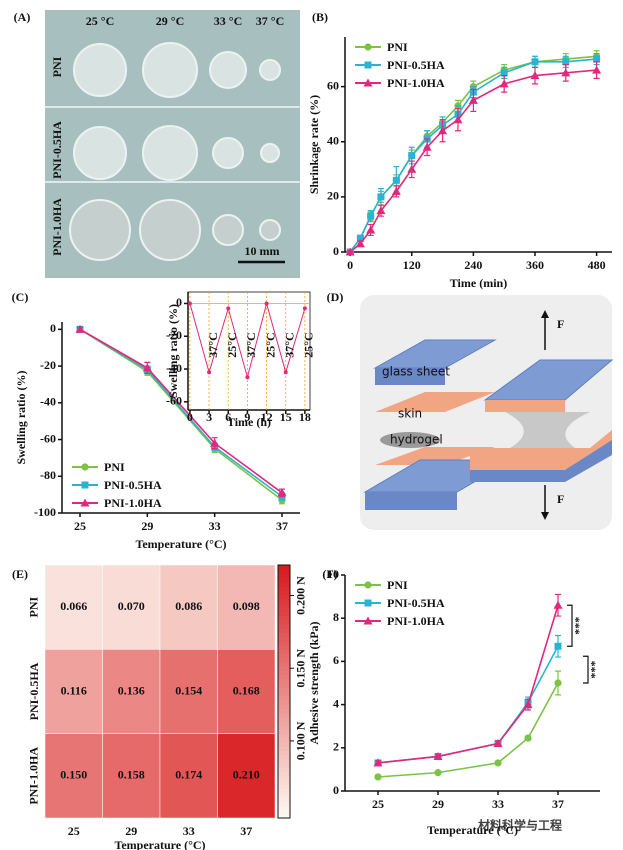 The image size is (623, 850). What do you see at coordinates (247, 417) in the screenshot?
I see `x-tick-label: 9` at bounding box center [247, 417].